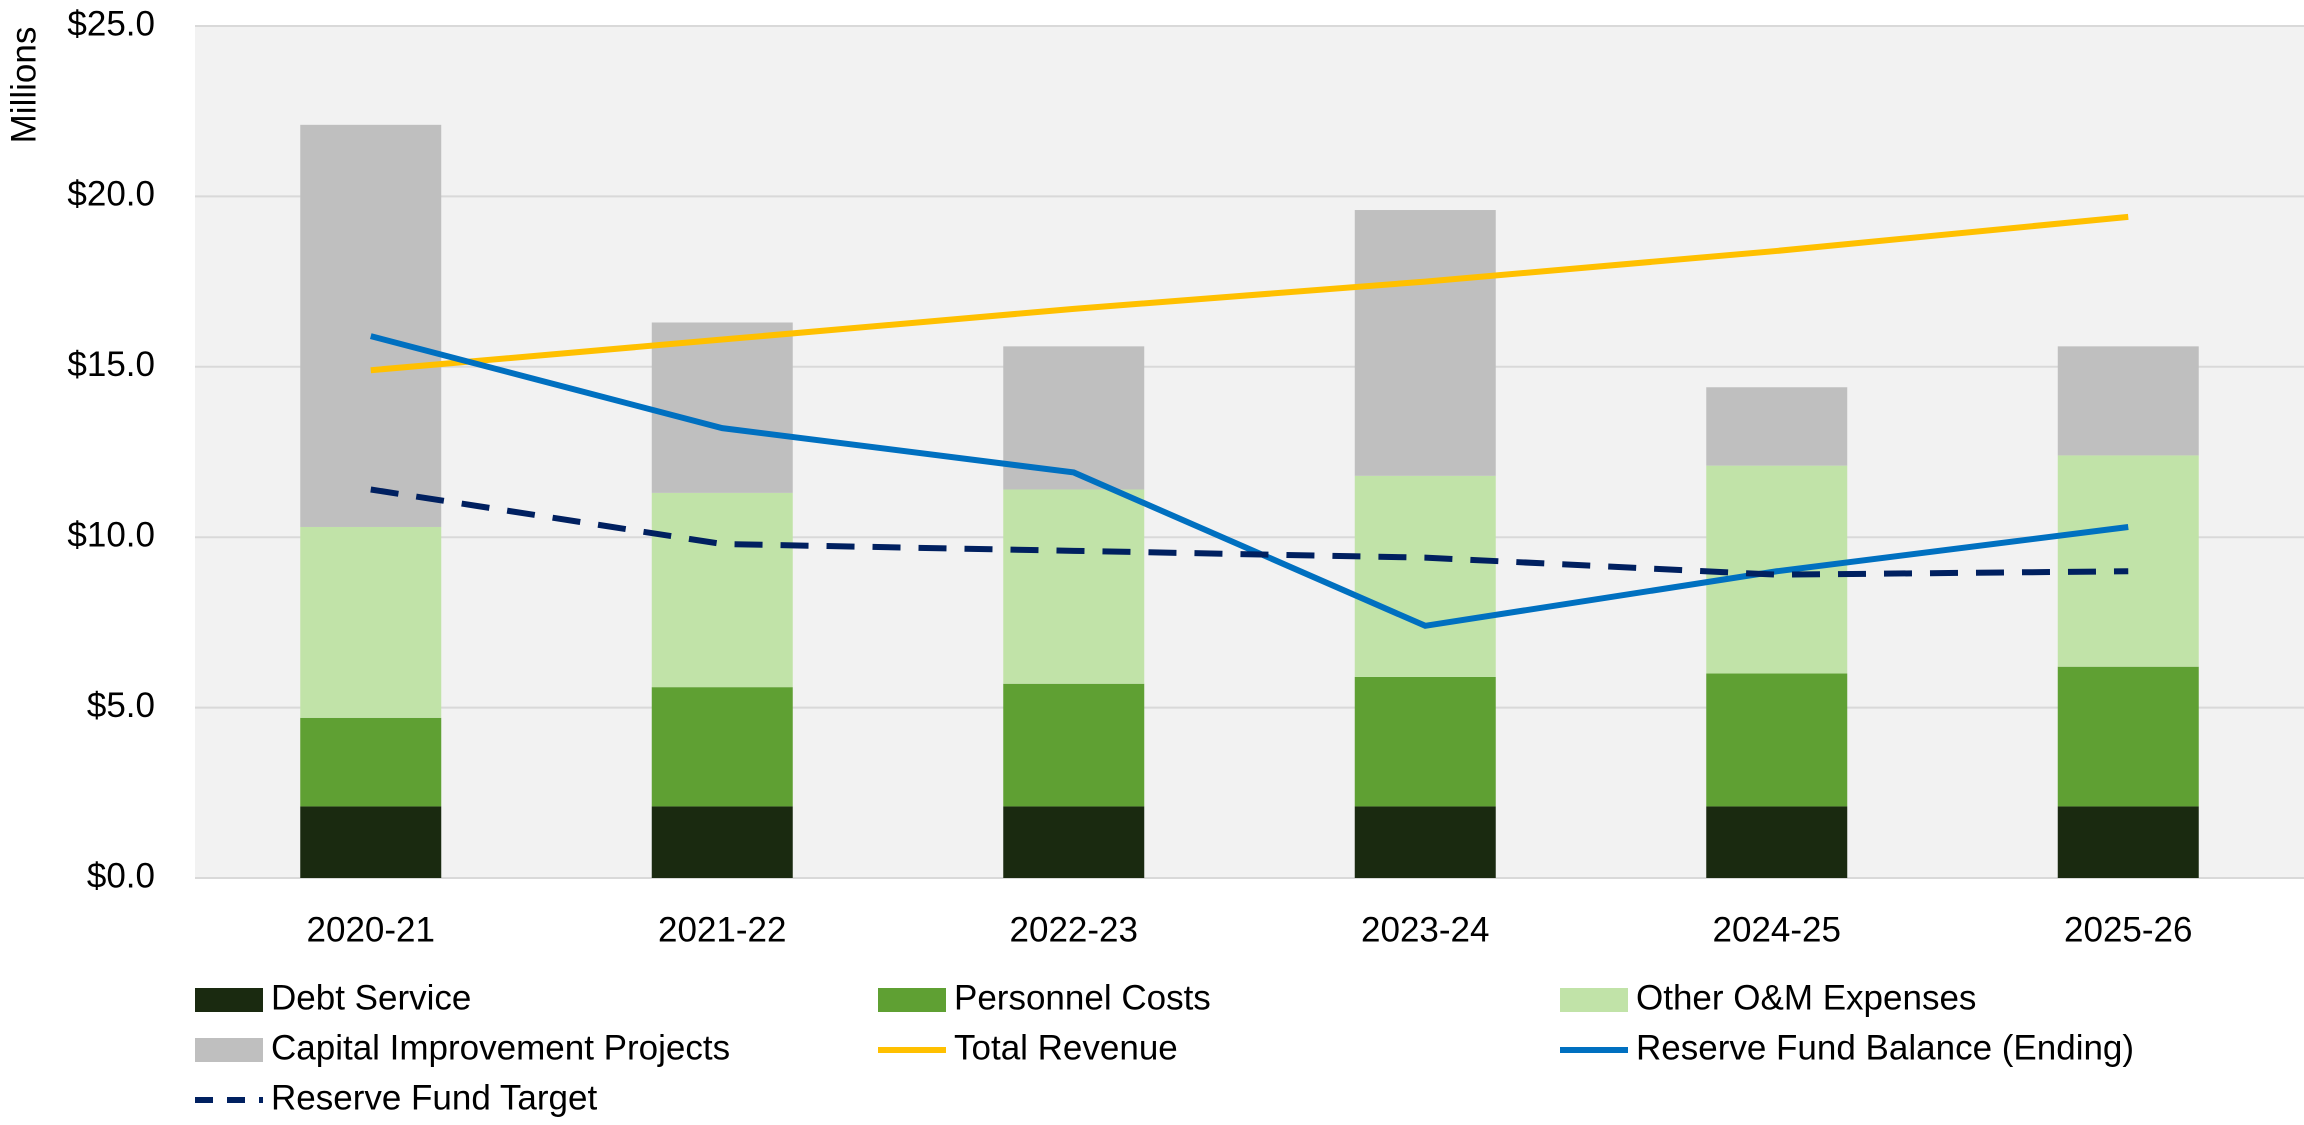 The image size is (2304, 1125). What do you see at coordinates (1777, 929) in the screenshot?
I see `x-tick-label: 2024-25` at bounding box center [1777, 929].